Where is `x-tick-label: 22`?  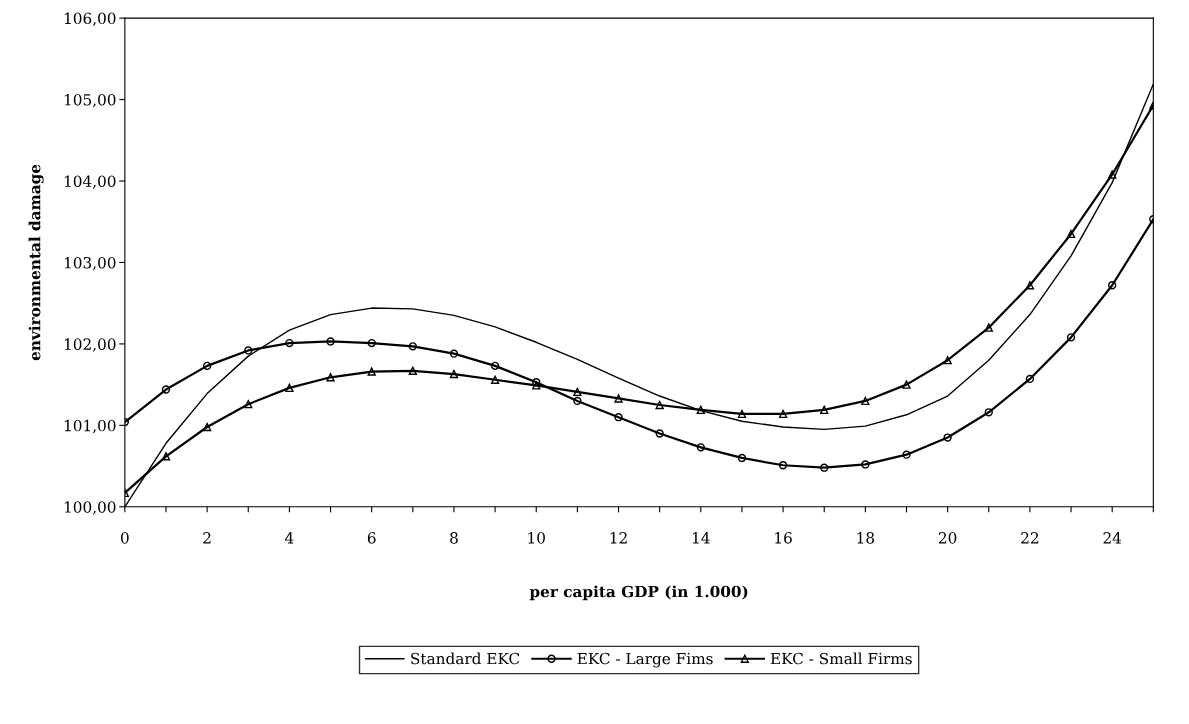 x-tick-label: 22 is located at coordinates (1030, 538).